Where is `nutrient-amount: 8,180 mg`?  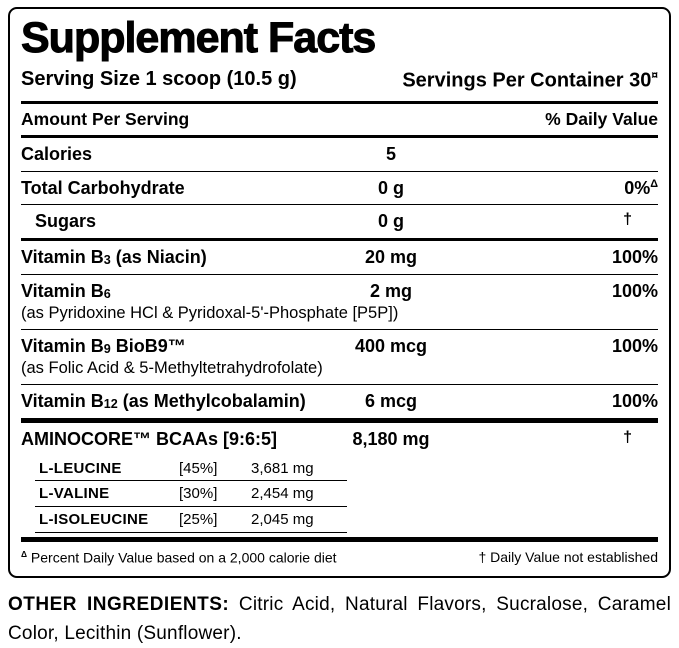
nutrient-amount: 8,180 mg is located at coordinates (391, 438).